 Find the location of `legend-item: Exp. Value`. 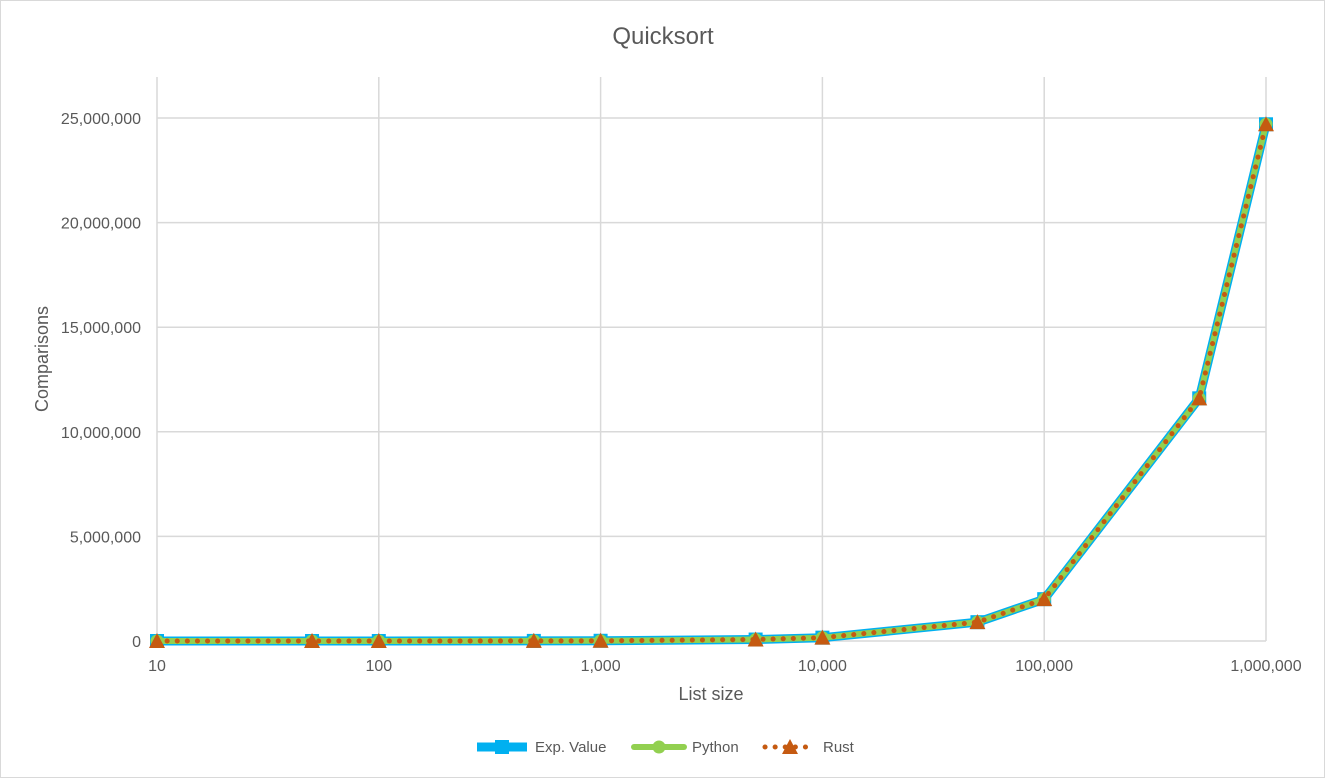

legend-item: Exp. Value is located at coordinates (541, 747).